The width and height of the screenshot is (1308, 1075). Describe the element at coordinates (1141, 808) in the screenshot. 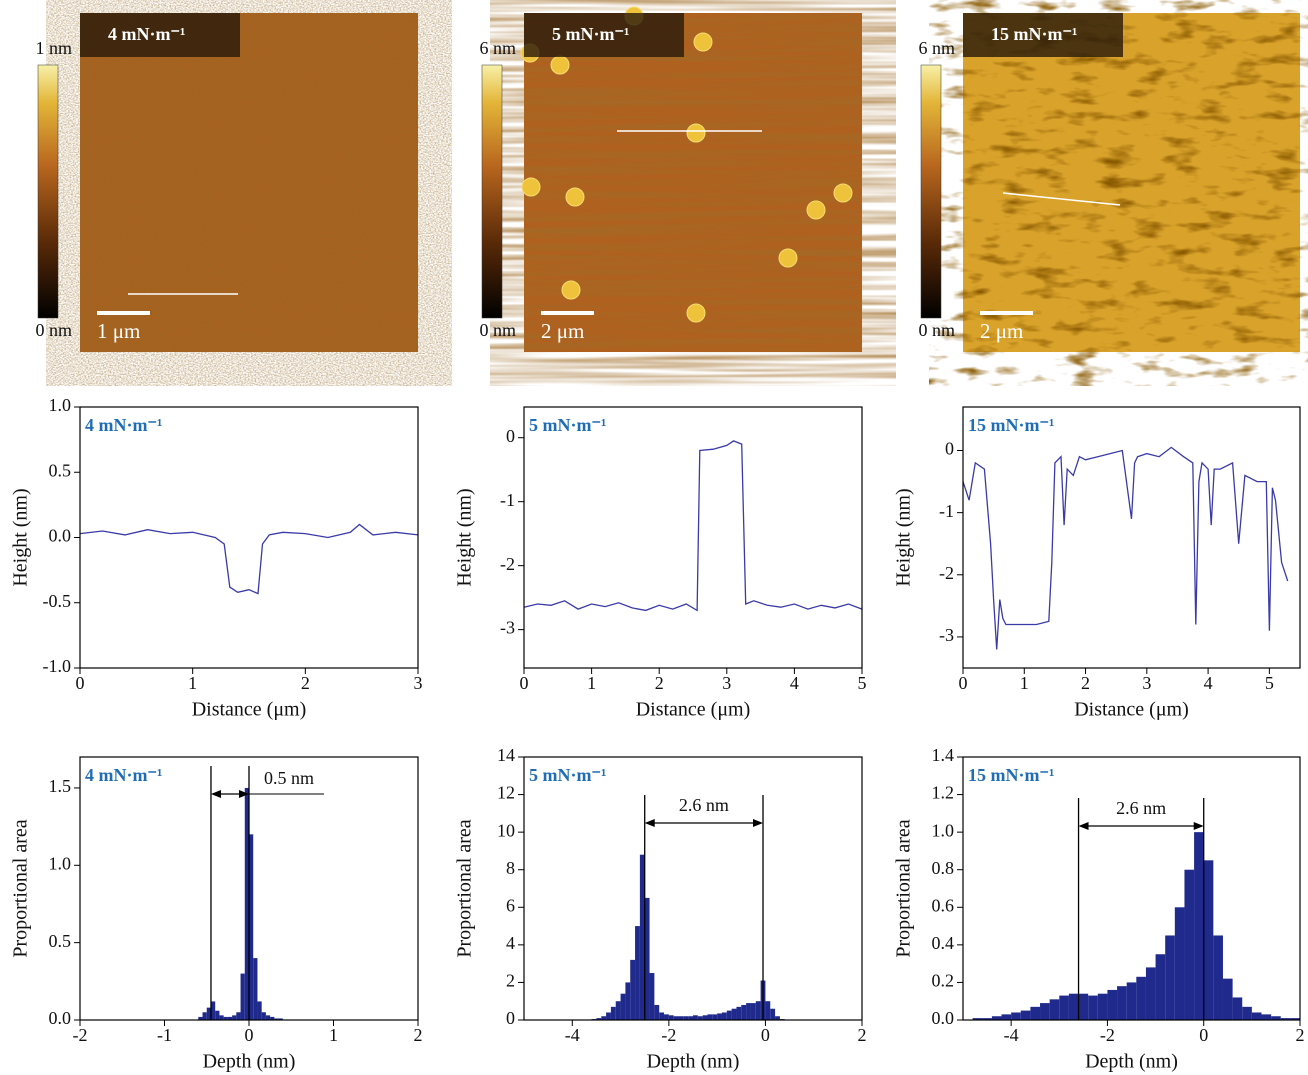

I see `annotation: 2.6 nm` at that location.